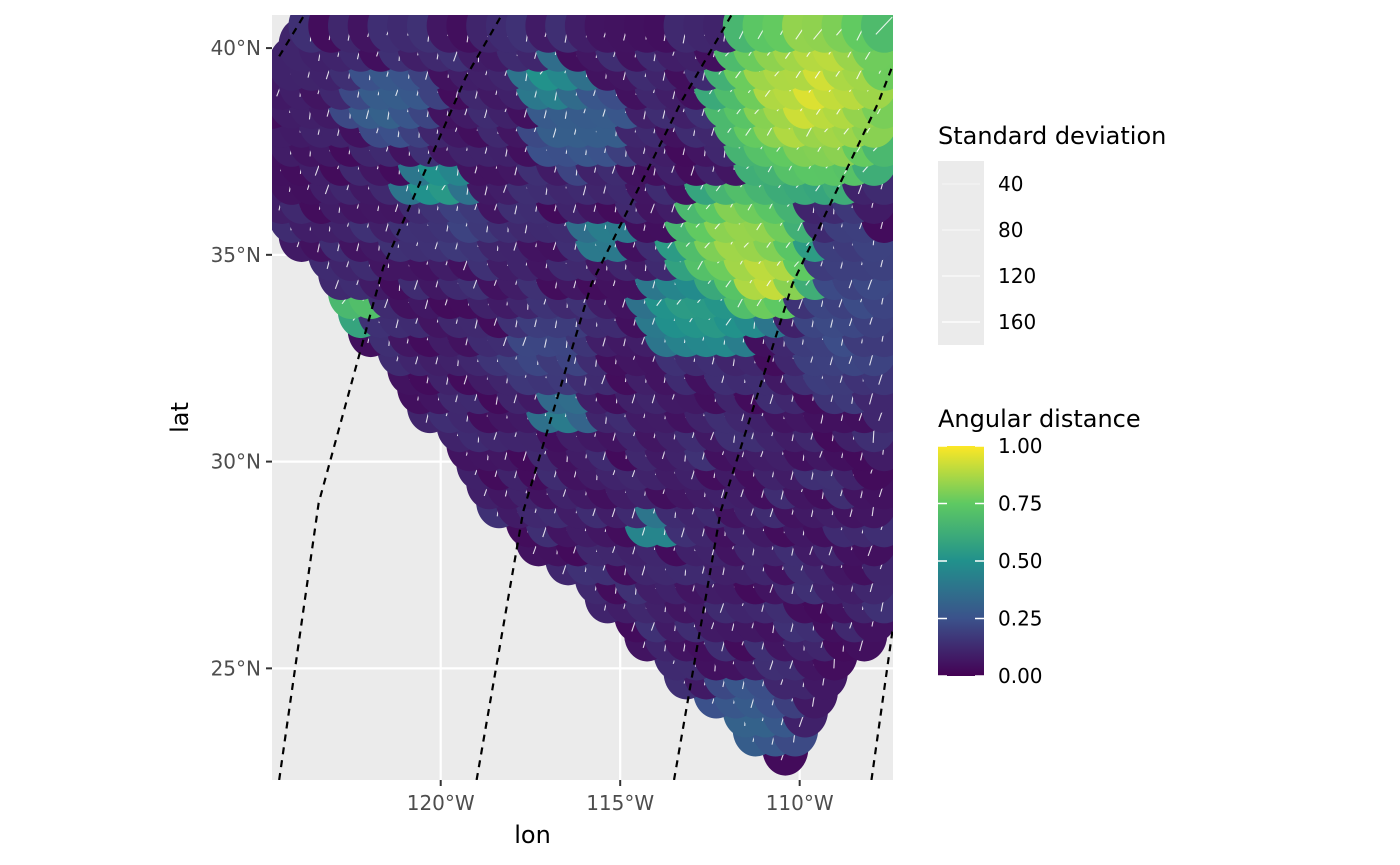  I want to click on y-tick-label: 25°N, so click(236, 668).